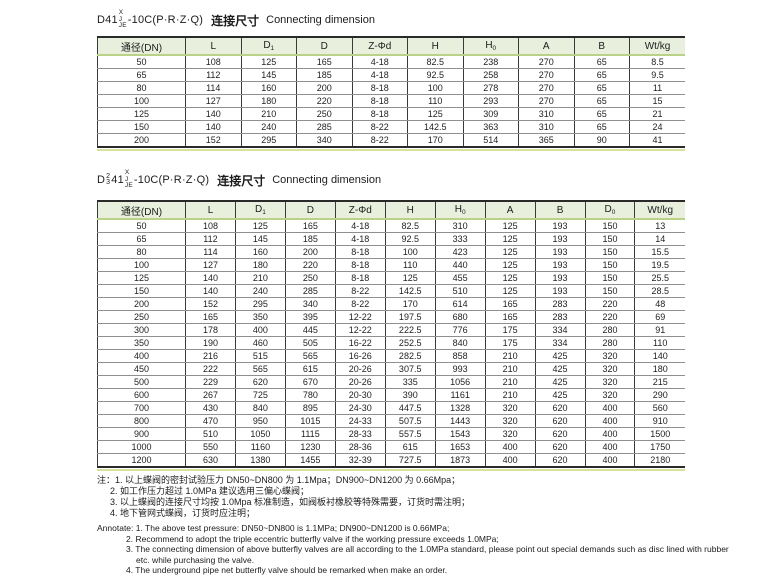 This screenshot has height=588, width=778. What do you see at coordinates (601, 140) in the screenshot?
I see `cell: 90` at bounding box center [601, 140].